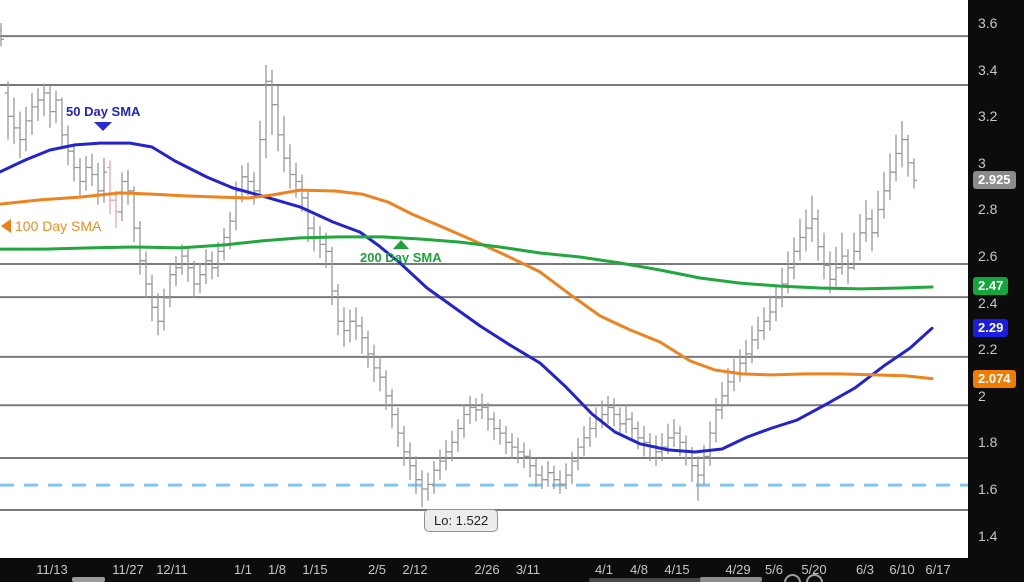  Describe the element at coordinates (467, 263) in the screenshot. I see `sma-200-line` at that location.